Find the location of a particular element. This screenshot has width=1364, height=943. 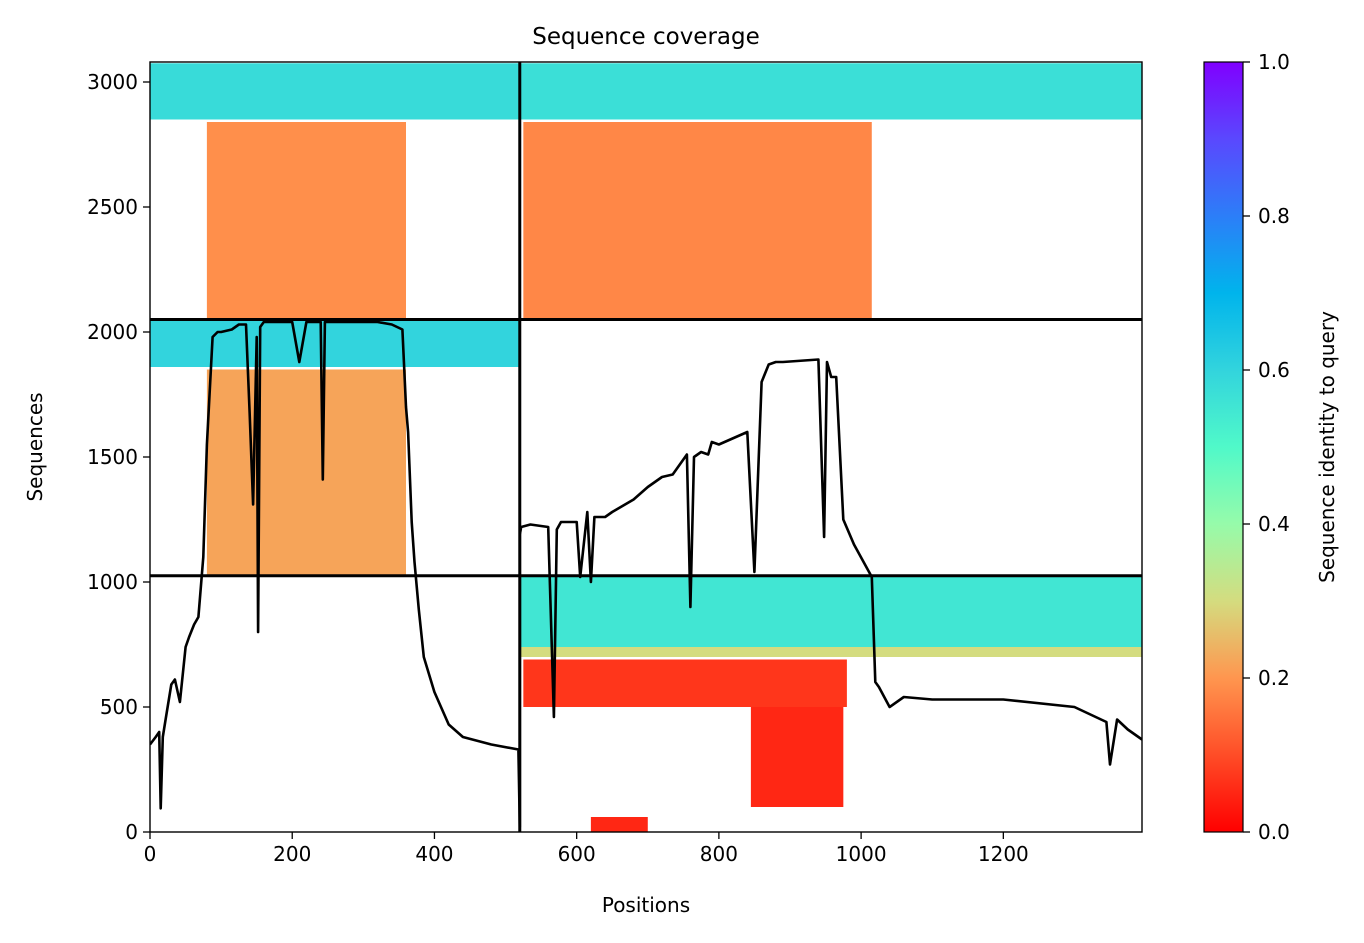

x-tick-label: 200 is located at coordinates (292, 854).